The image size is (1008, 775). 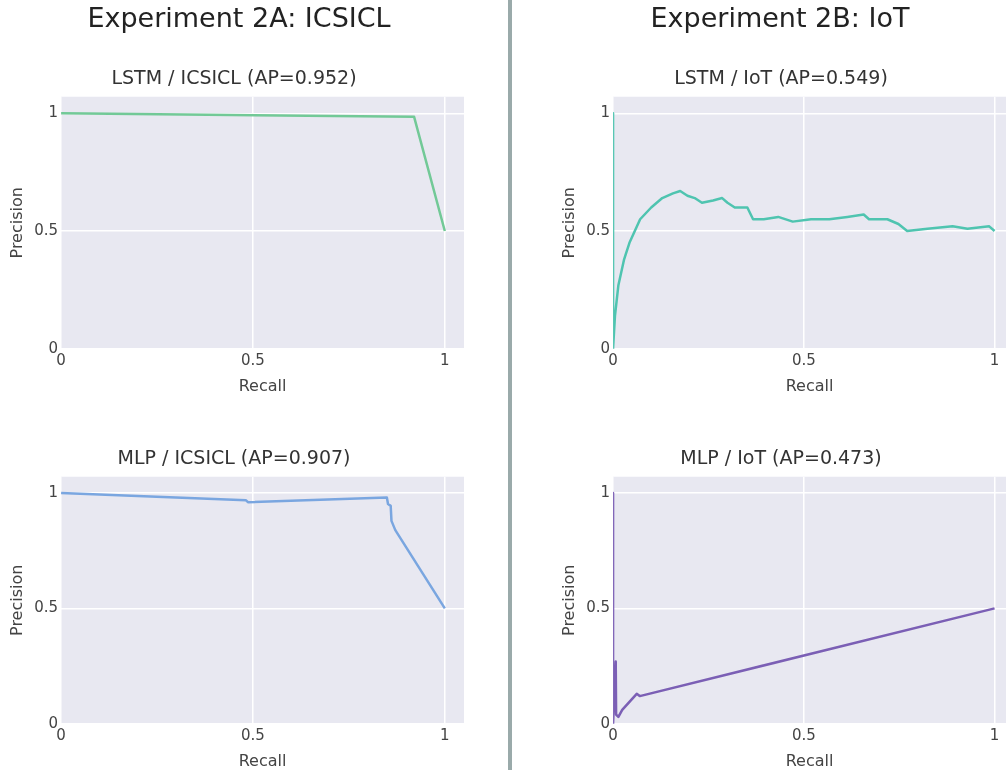 What do you see at coordinates (781, 457) in the screenshot?
I see `chart-title: MLP / IoT (AP=0.473)` at bounding box center [781, 457].